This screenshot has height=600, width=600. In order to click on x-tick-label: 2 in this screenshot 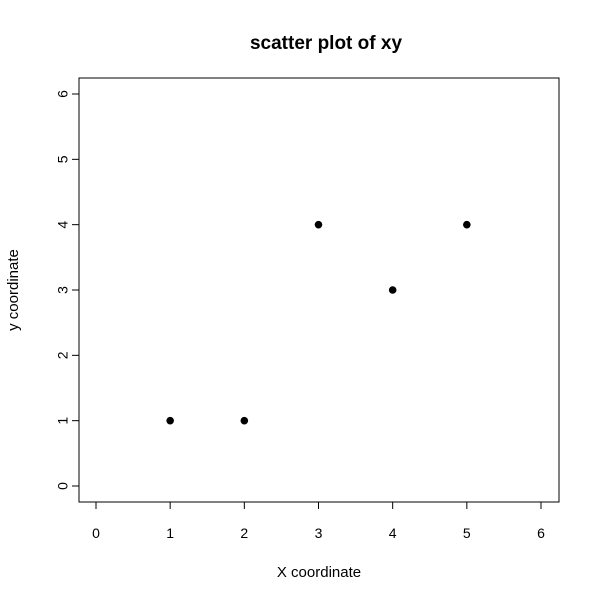, I will do `click(244, 533)`.